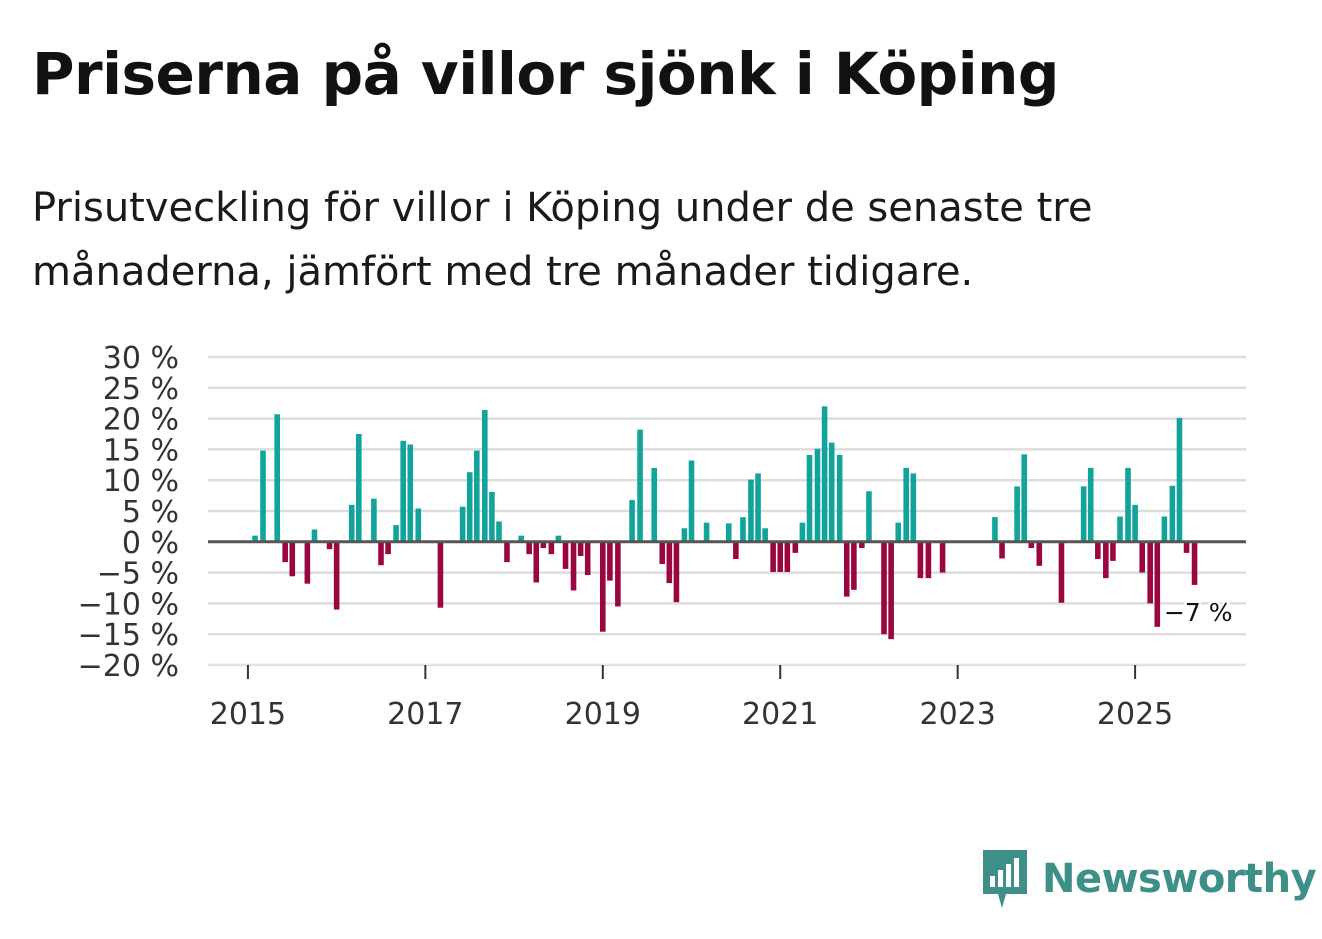 The image size is (1322, 939). What do you see at coordinates (425, 714) in the screenshot?
I see `x-tick-label: 2017` at bounding box center [425, 714].